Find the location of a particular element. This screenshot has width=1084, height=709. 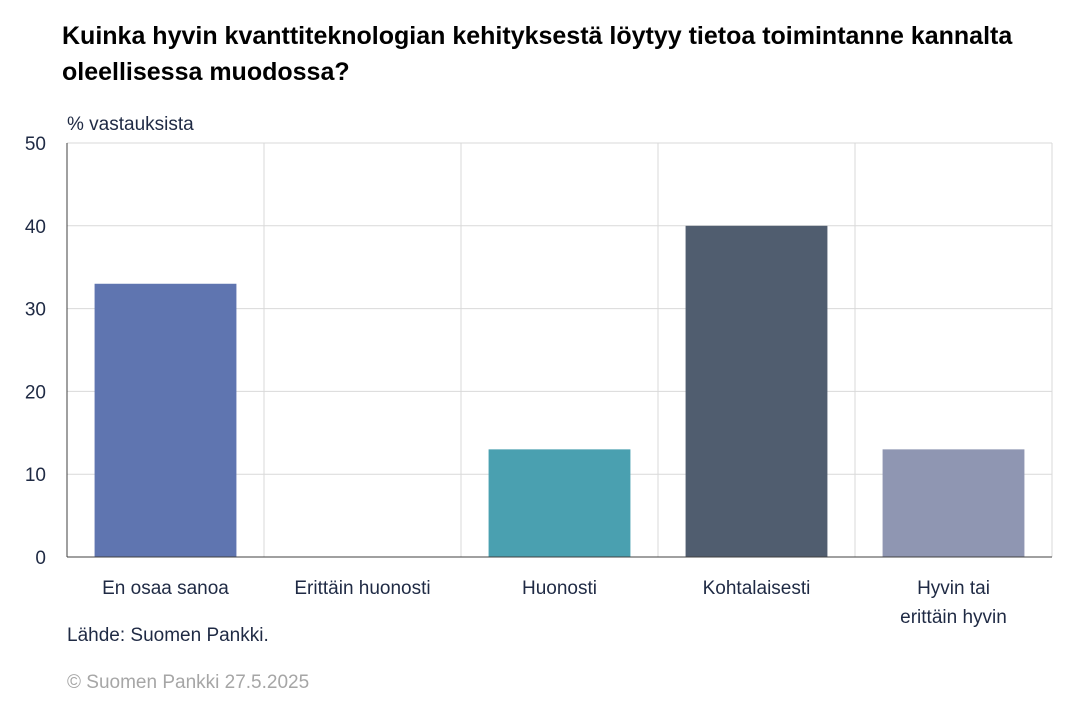

y-tick-label: 40 is located at coordinates (35, 227).